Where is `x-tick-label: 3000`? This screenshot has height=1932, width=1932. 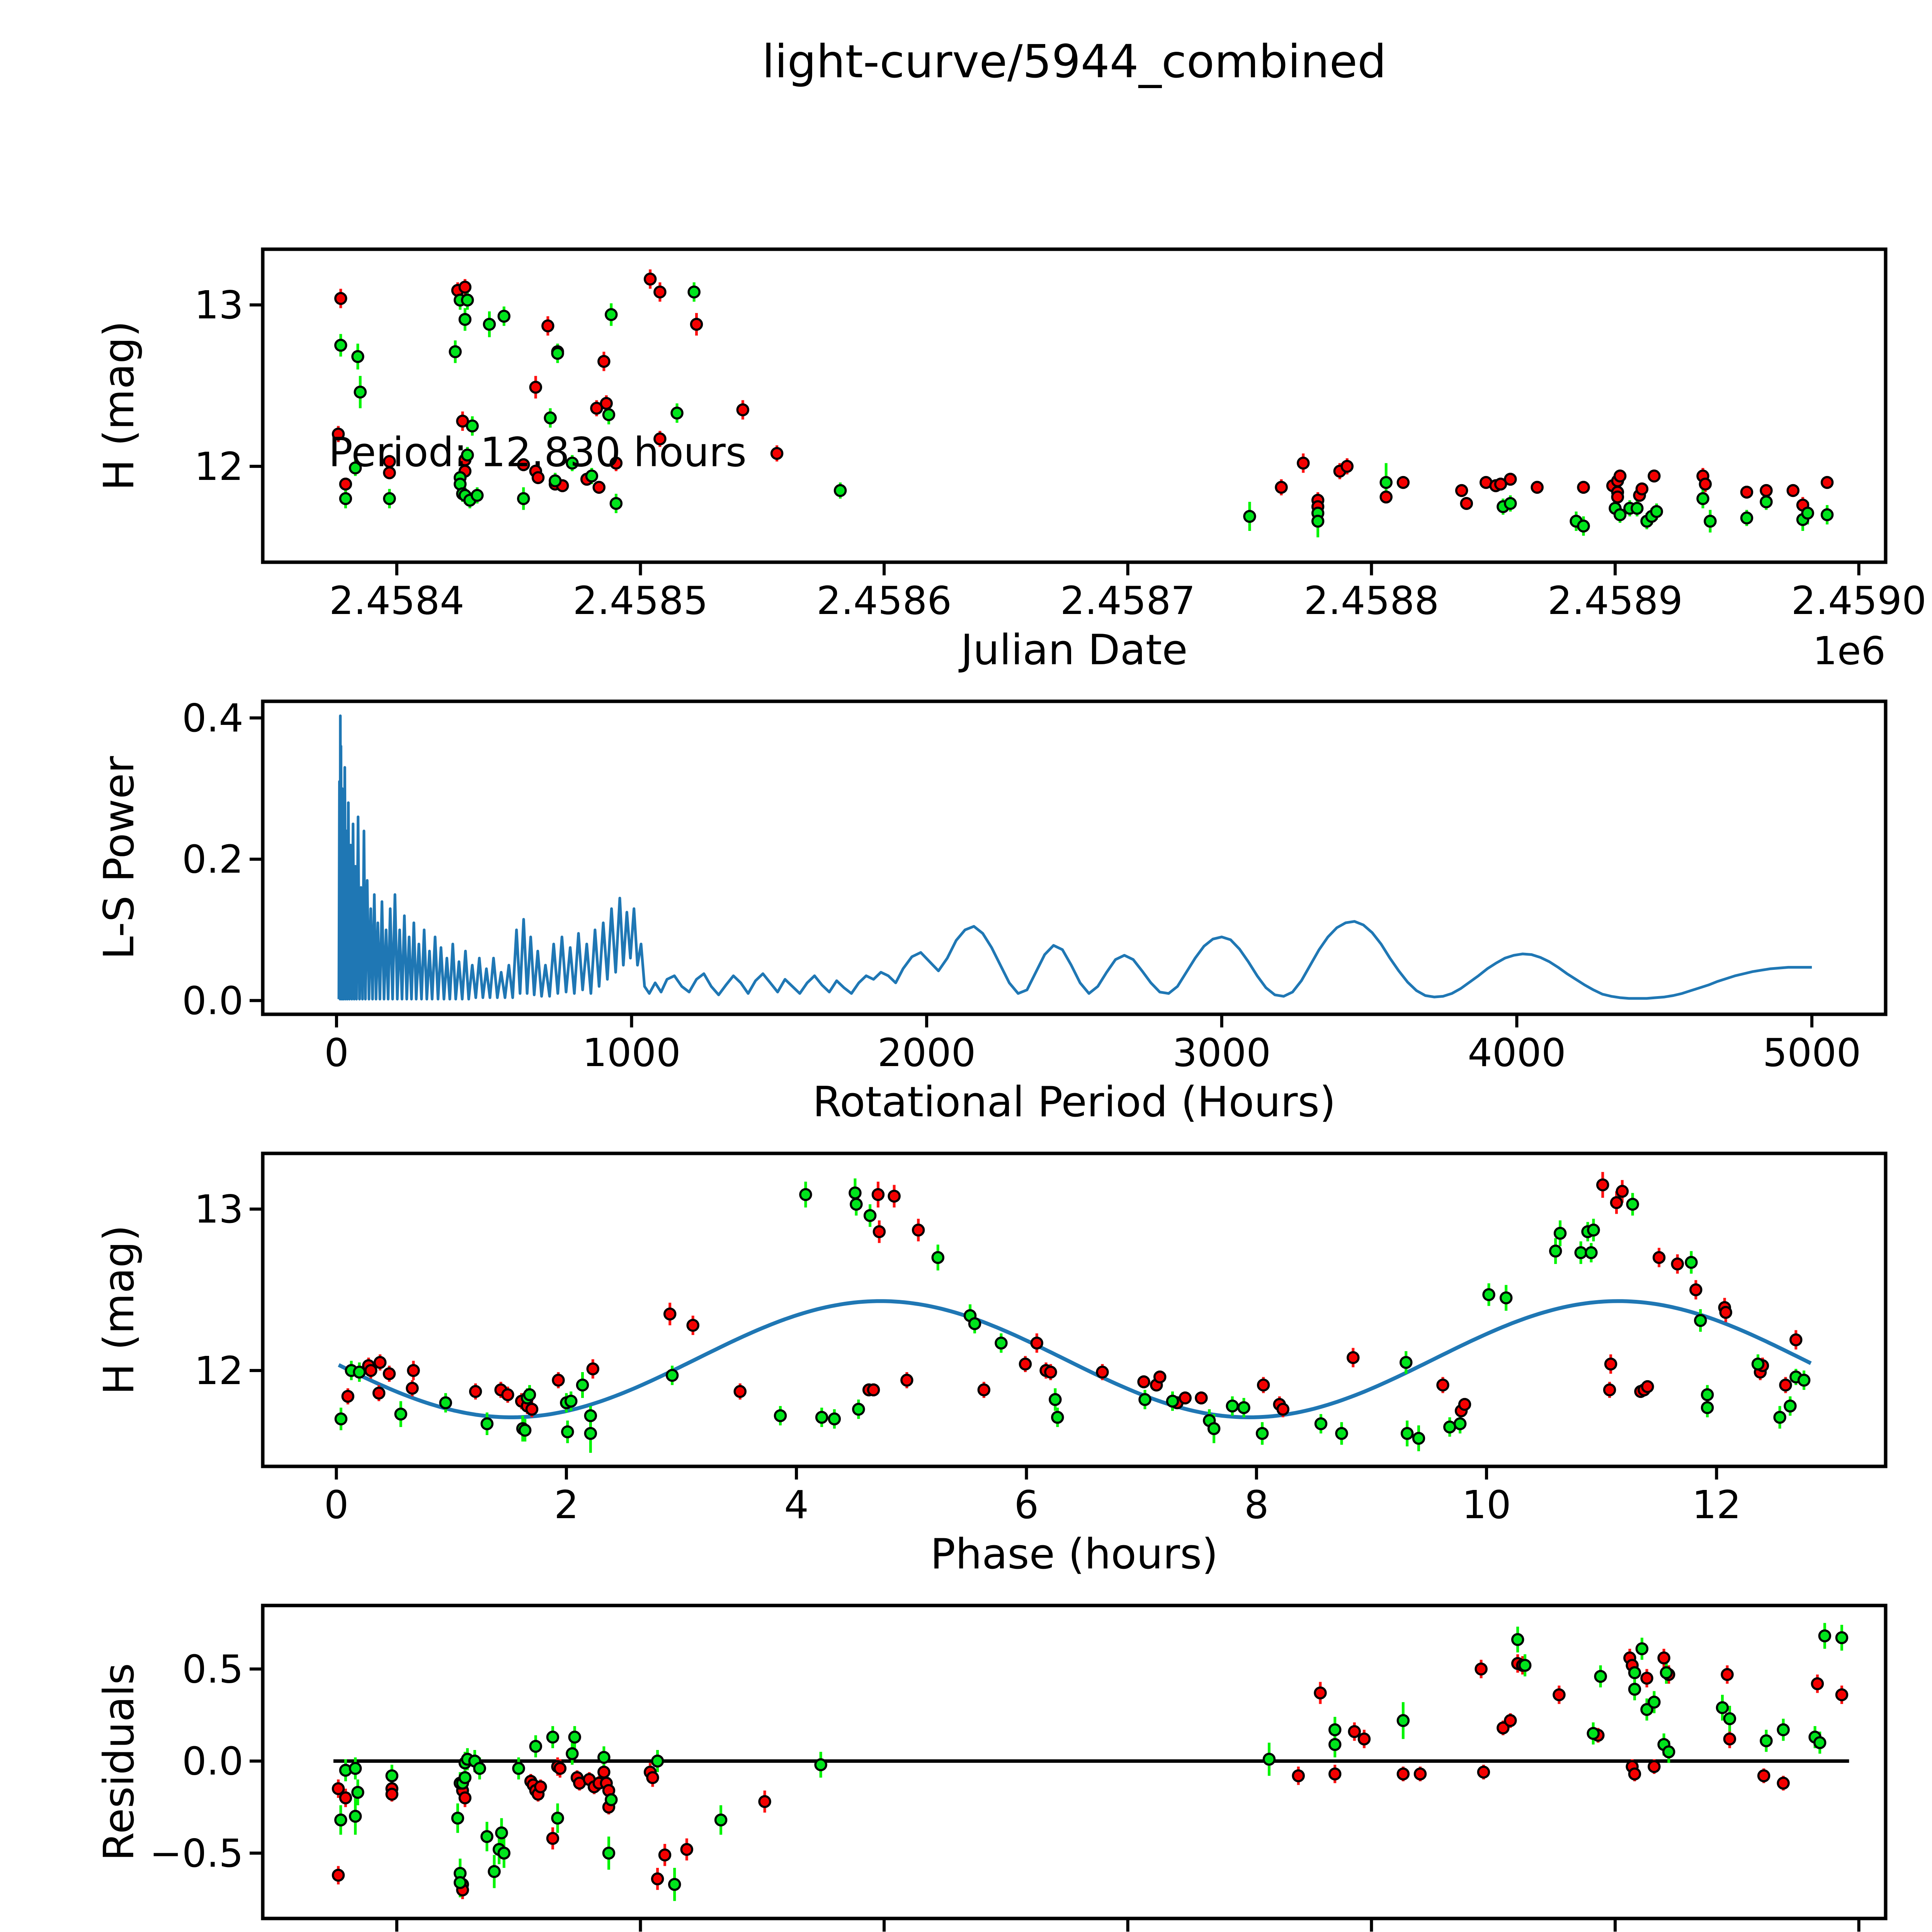 x-tick-label: 3000 is located at coordinates (1222, 1052).